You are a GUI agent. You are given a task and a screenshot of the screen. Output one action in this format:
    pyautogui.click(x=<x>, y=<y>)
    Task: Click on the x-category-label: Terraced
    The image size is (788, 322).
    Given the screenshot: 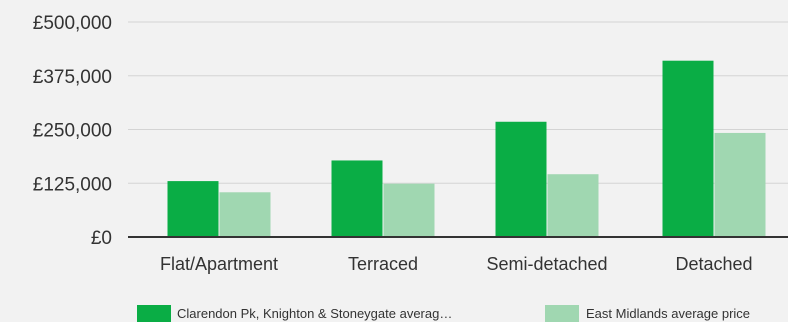 What is the action you would take?
    pyautogui.click(x=383, y=264)
    